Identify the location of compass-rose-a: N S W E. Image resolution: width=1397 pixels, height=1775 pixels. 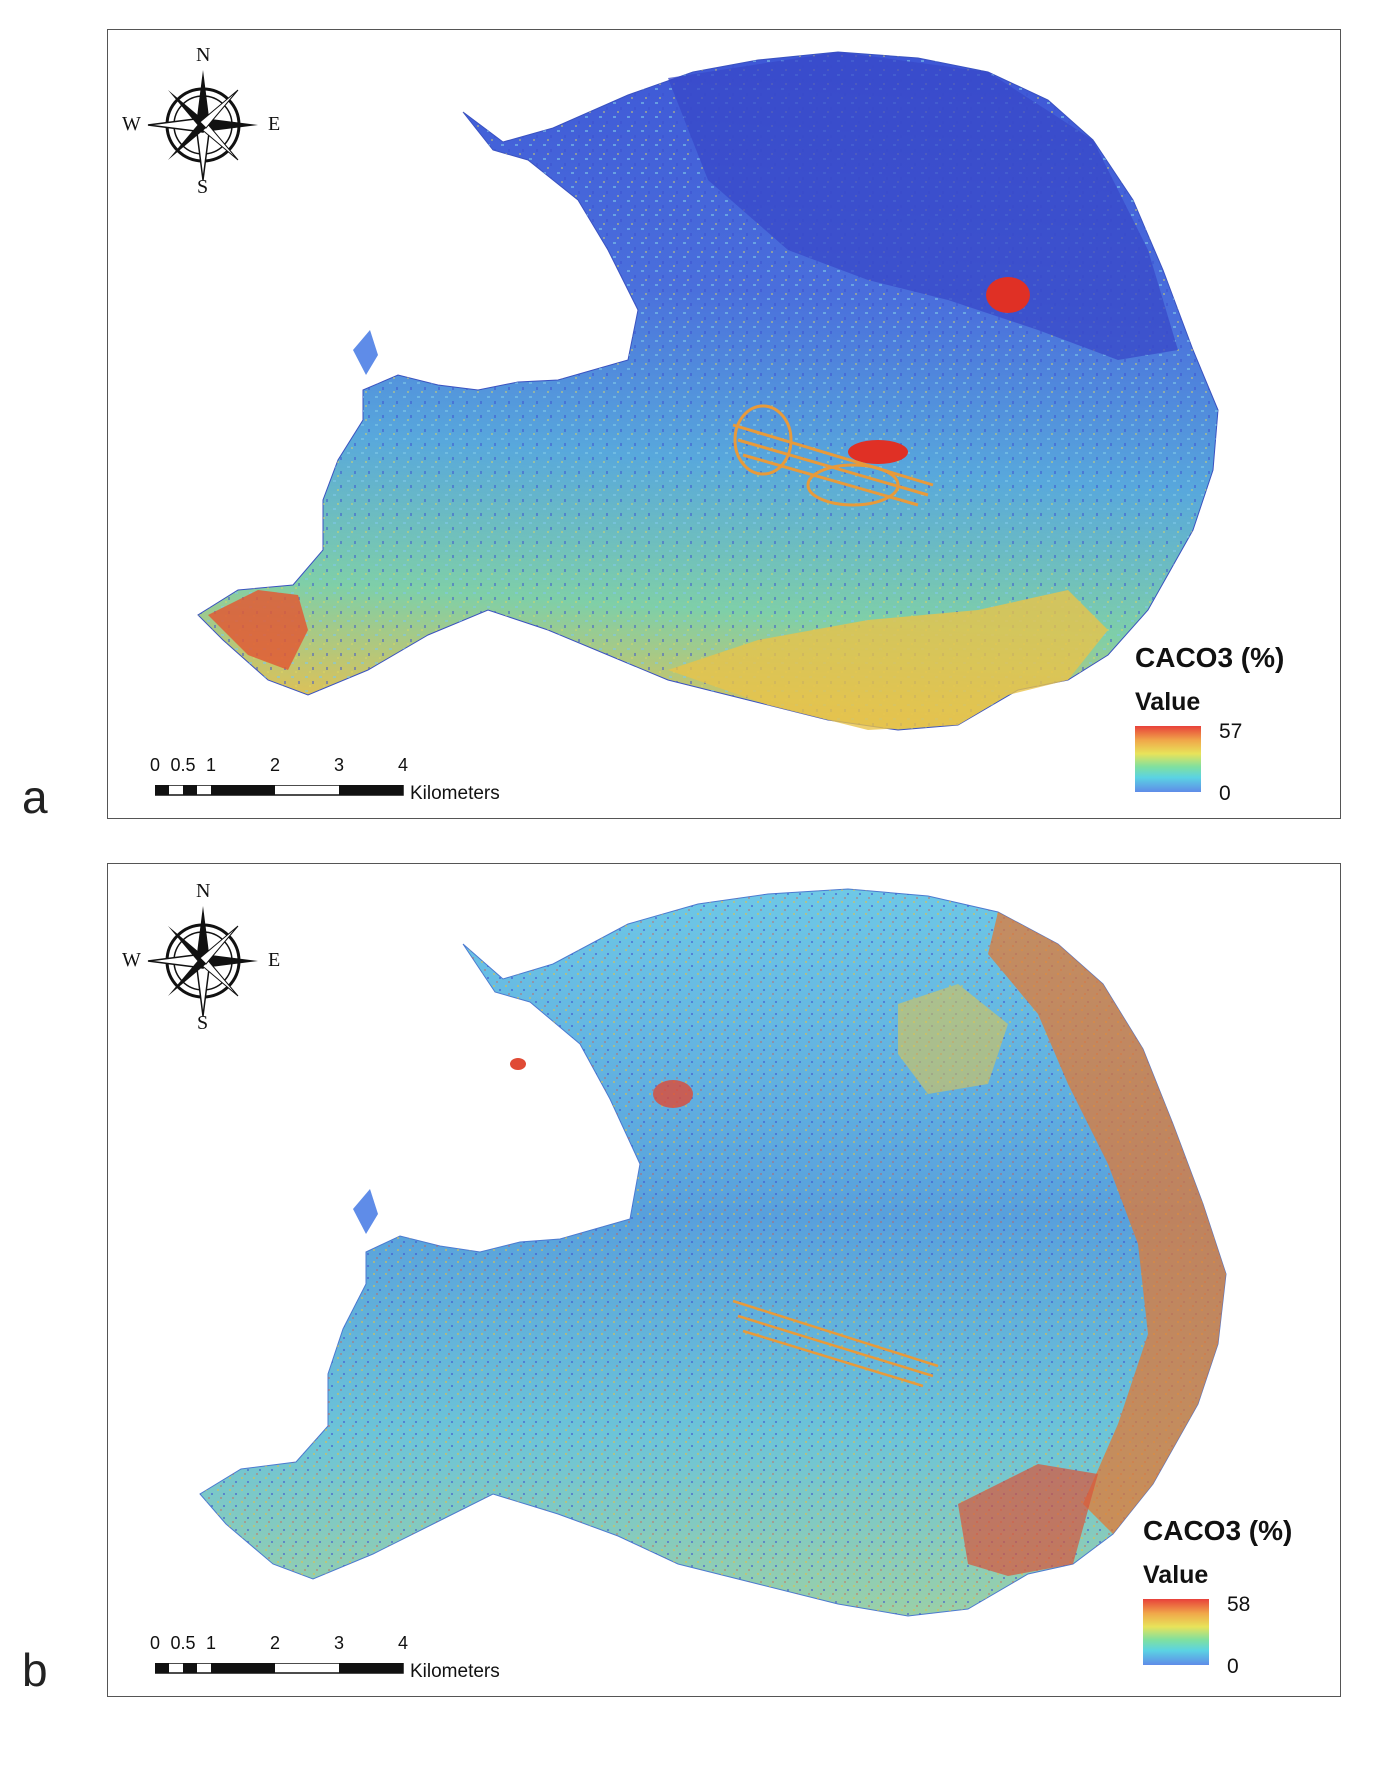
(201, 122).